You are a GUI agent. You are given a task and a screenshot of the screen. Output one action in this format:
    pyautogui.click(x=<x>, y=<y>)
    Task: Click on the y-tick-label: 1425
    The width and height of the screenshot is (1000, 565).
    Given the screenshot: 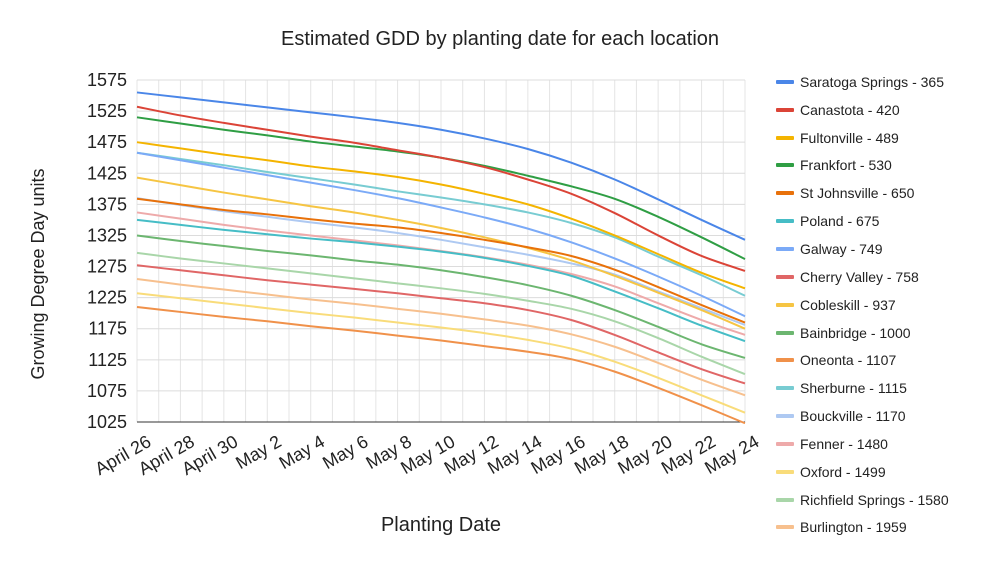 What is the action you would take?
    pyautogui.click(x=107, y=173)
    